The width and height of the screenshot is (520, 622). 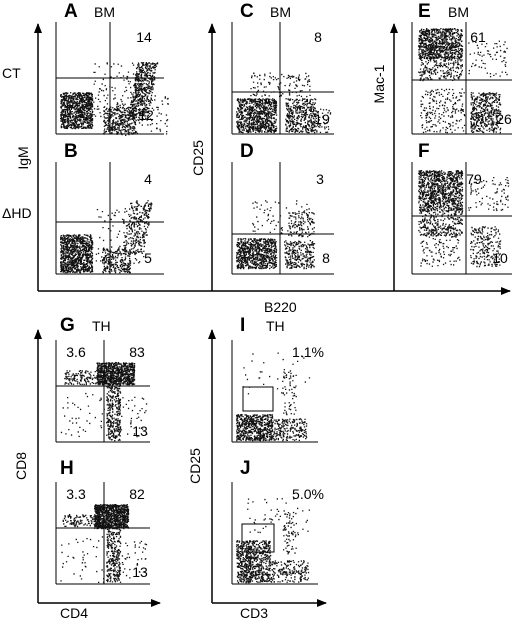 I want to click on x-axis-label-b220: B220, so click(x=280, y=307).